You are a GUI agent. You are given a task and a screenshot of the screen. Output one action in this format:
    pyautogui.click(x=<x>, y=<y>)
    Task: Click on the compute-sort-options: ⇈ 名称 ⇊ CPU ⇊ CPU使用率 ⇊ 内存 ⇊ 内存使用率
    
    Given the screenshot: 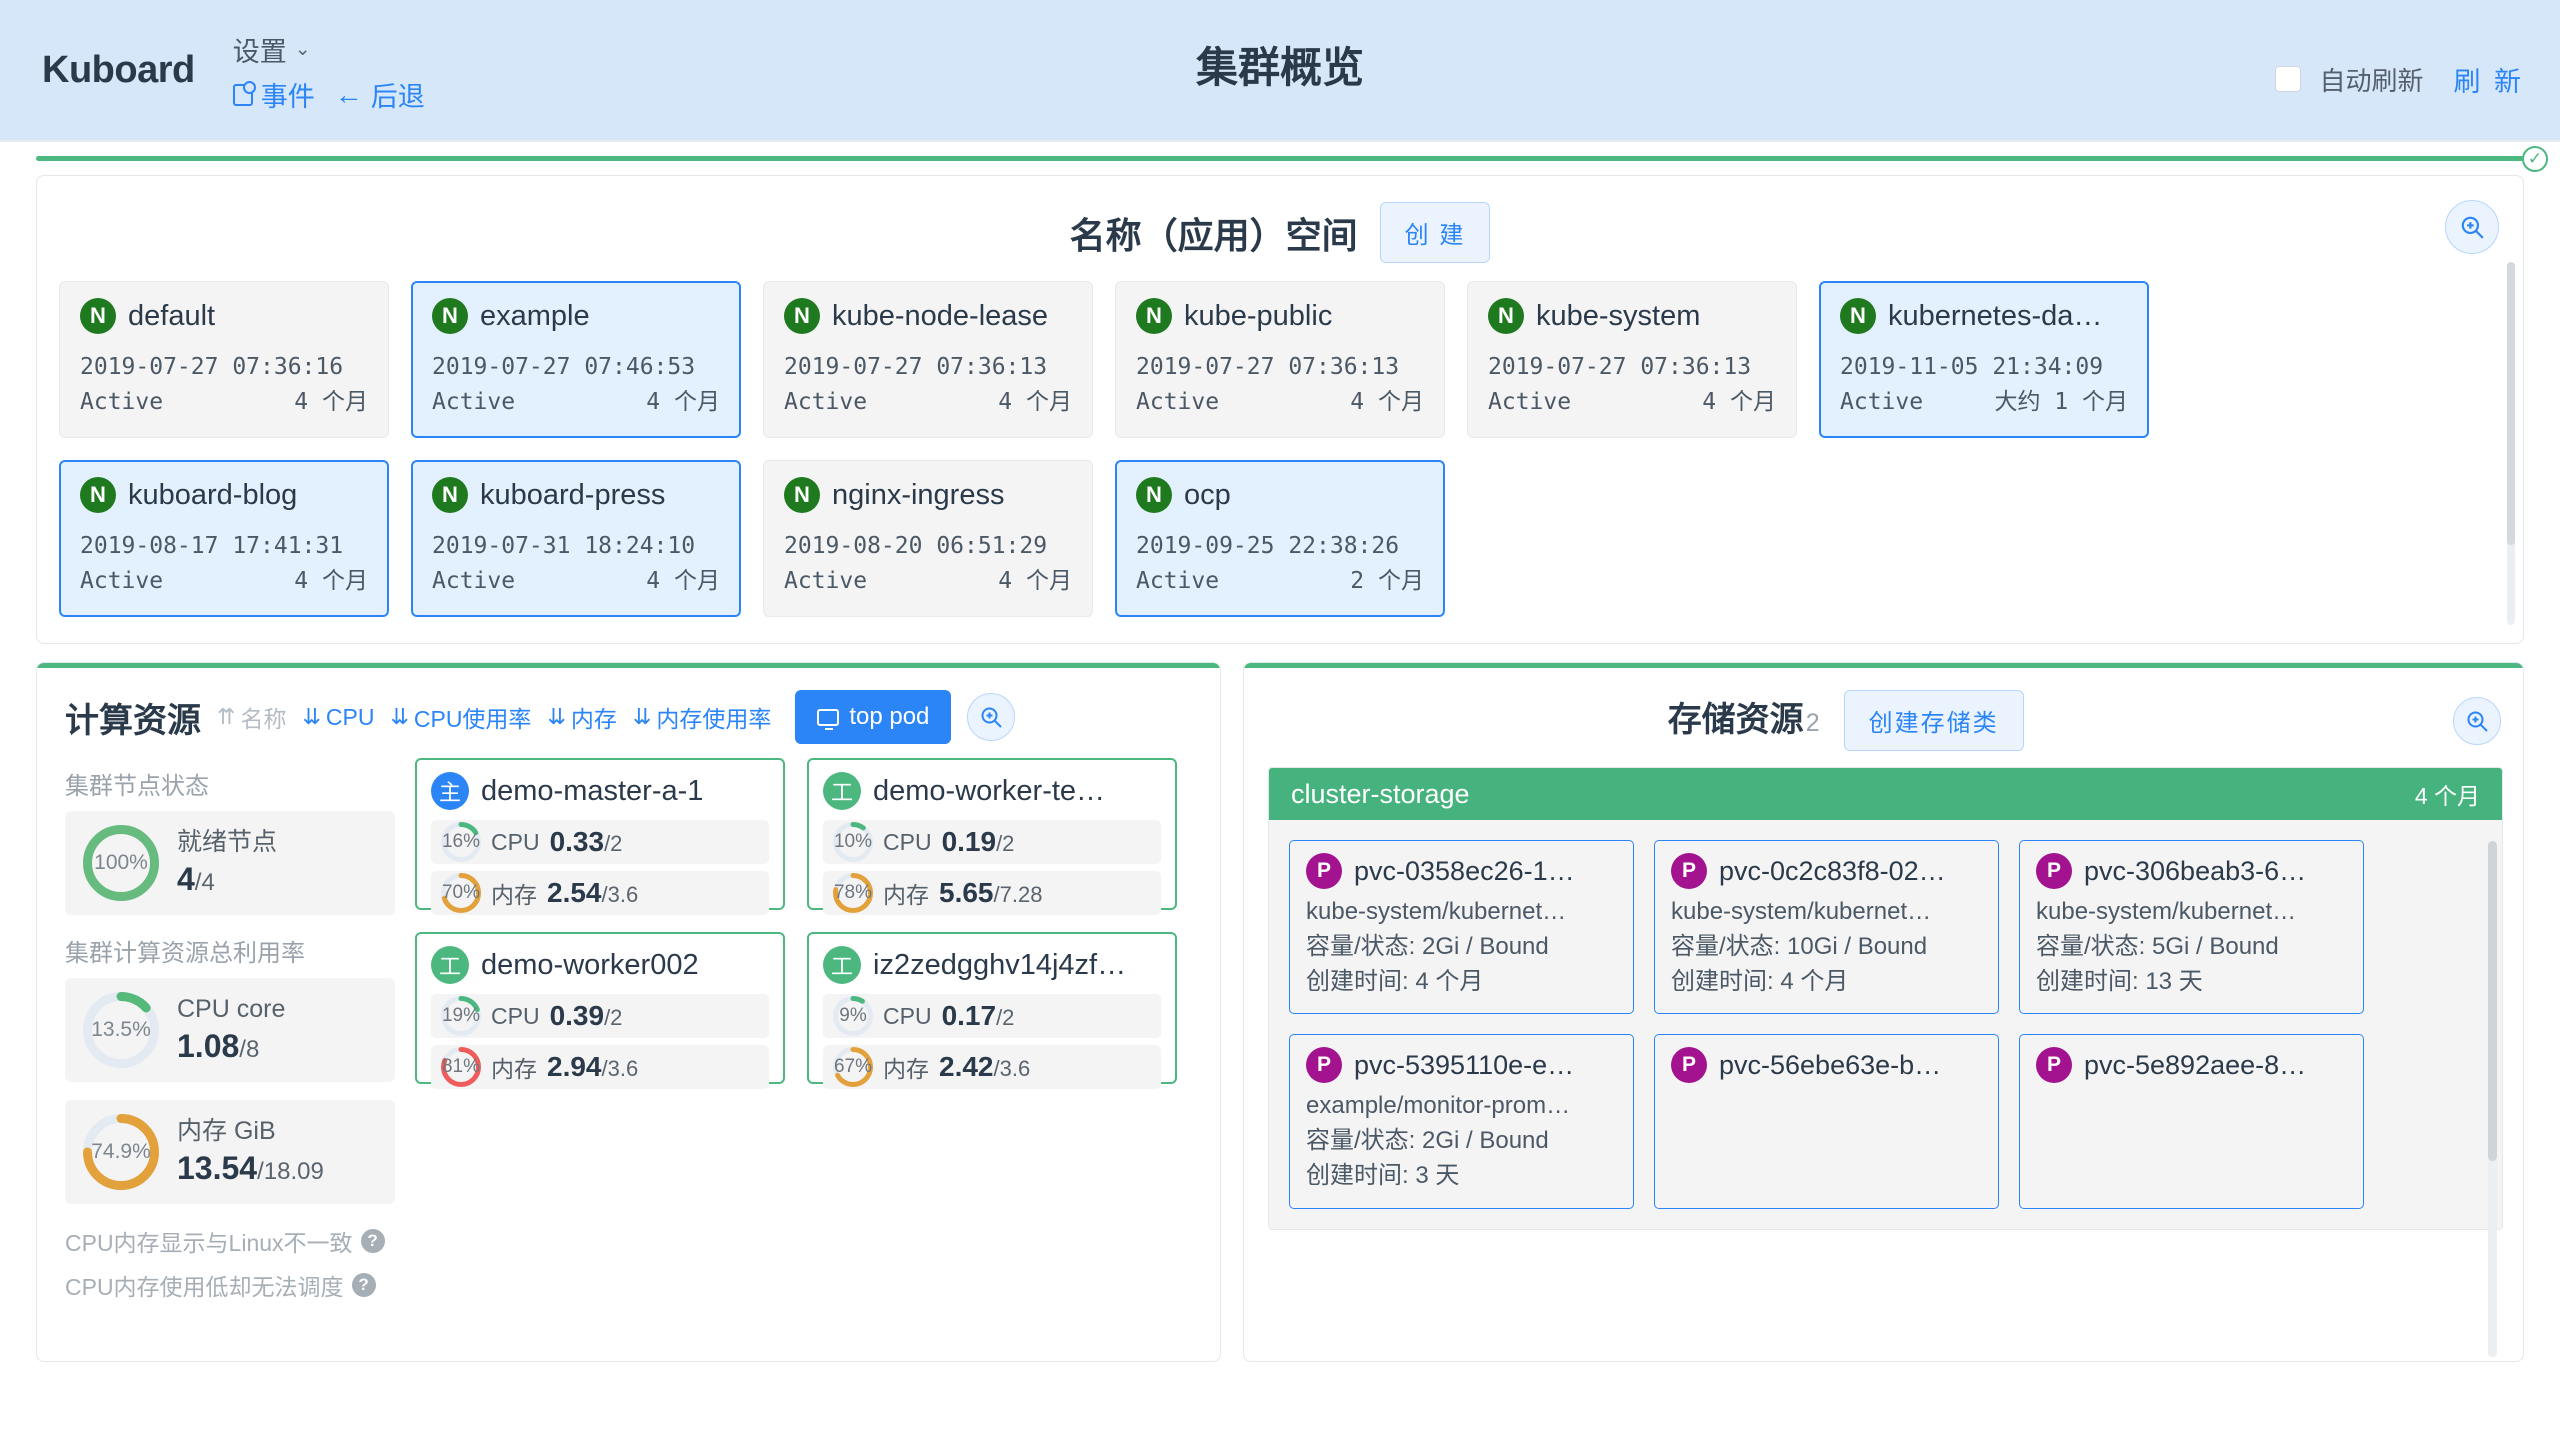 What is the action you would take?
    pyautogui.click(x=494, y=717)
    